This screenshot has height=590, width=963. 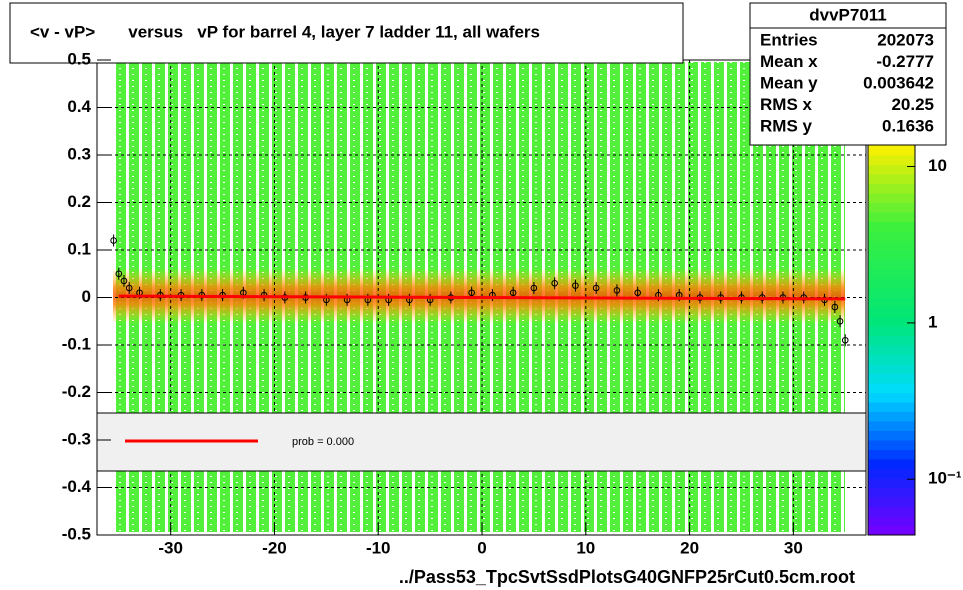 What do you see at coordinates (482, 297) in the screenshot?
I see `fit-line` at bounding box center [482, 297].